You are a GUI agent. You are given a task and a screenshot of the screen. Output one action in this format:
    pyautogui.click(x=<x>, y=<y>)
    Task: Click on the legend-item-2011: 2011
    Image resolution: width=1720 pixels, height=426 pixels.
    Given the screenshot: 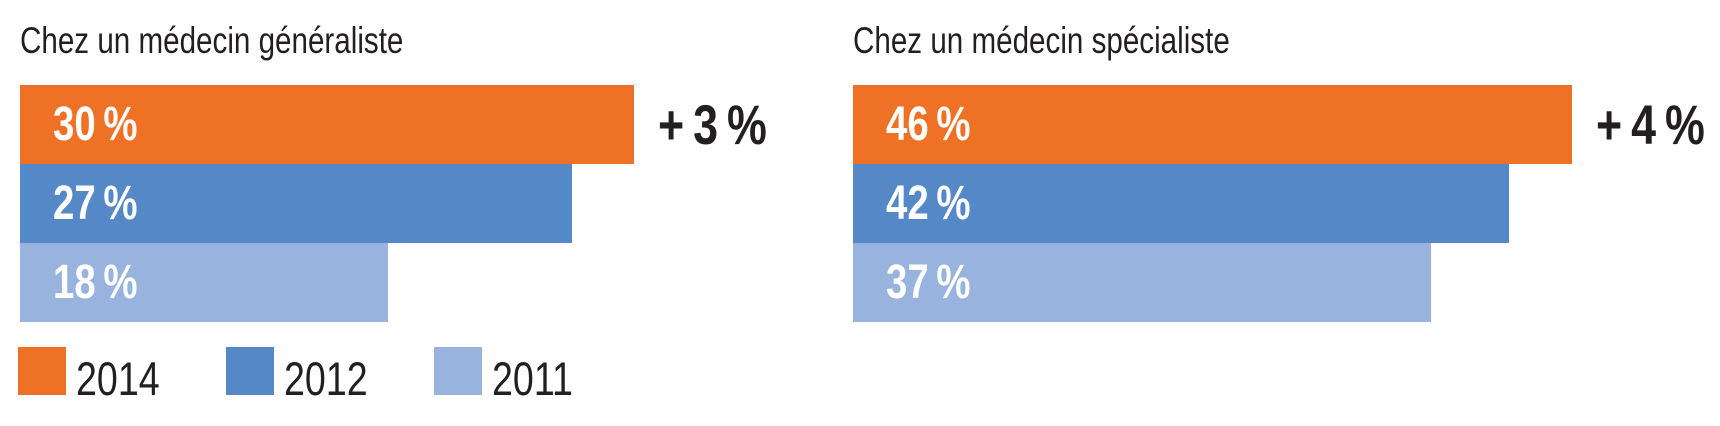 What is the action you would take?
    pyautogui.click(x=538, y=374)
    